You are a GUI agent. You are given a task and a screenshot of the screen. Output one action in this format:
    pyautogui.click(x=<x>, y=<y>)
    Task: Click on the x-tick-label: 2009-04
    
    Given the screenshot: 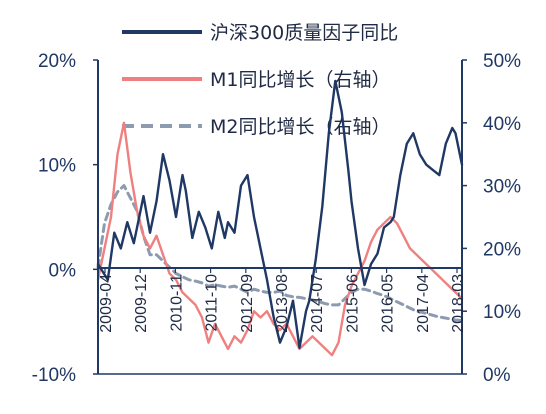 What is the action you would take?
    pyautogui.click(x=106, y=303)
    